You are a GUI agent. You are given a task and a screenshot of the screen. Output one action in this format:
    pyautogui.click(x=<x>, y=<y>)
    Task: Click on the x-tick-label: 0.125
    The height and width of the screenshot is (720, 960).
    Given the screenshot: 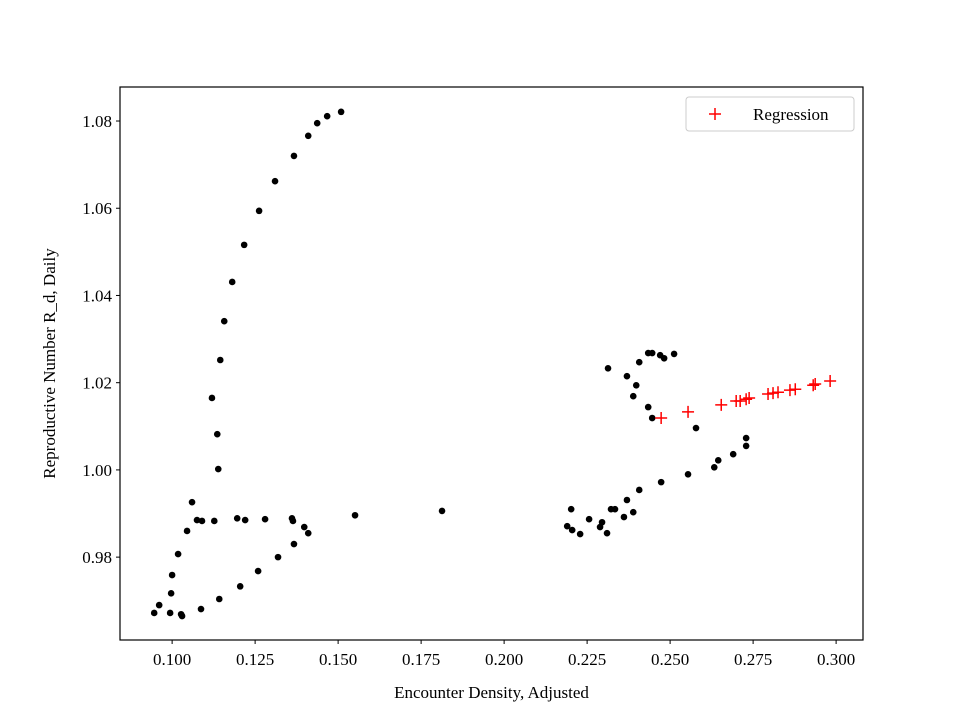 What is the action you would take?
    pyautogui.click(x=255, y=659)
    